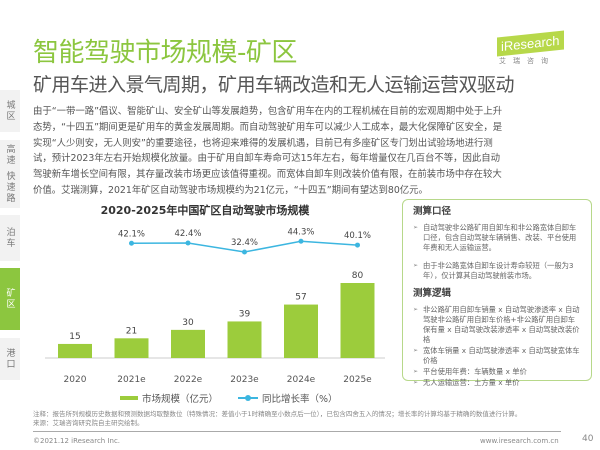 This screenshot has height=450, width=600. I want to click on x-tick-label: 2021e, so click(131, 380).